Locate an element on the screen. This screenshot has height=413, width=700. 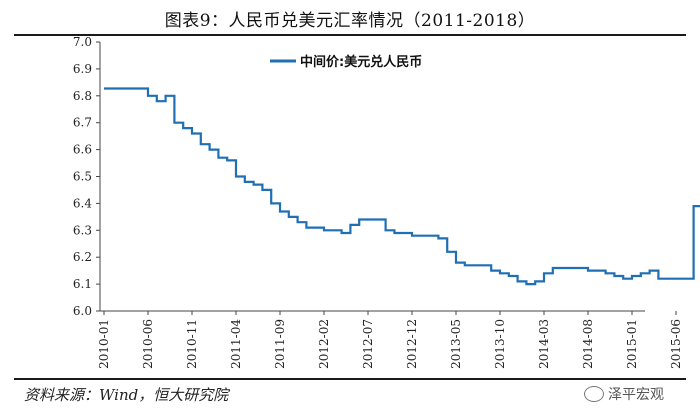
x-tick-label: 2015-01 is located at coordinates (632, 344).